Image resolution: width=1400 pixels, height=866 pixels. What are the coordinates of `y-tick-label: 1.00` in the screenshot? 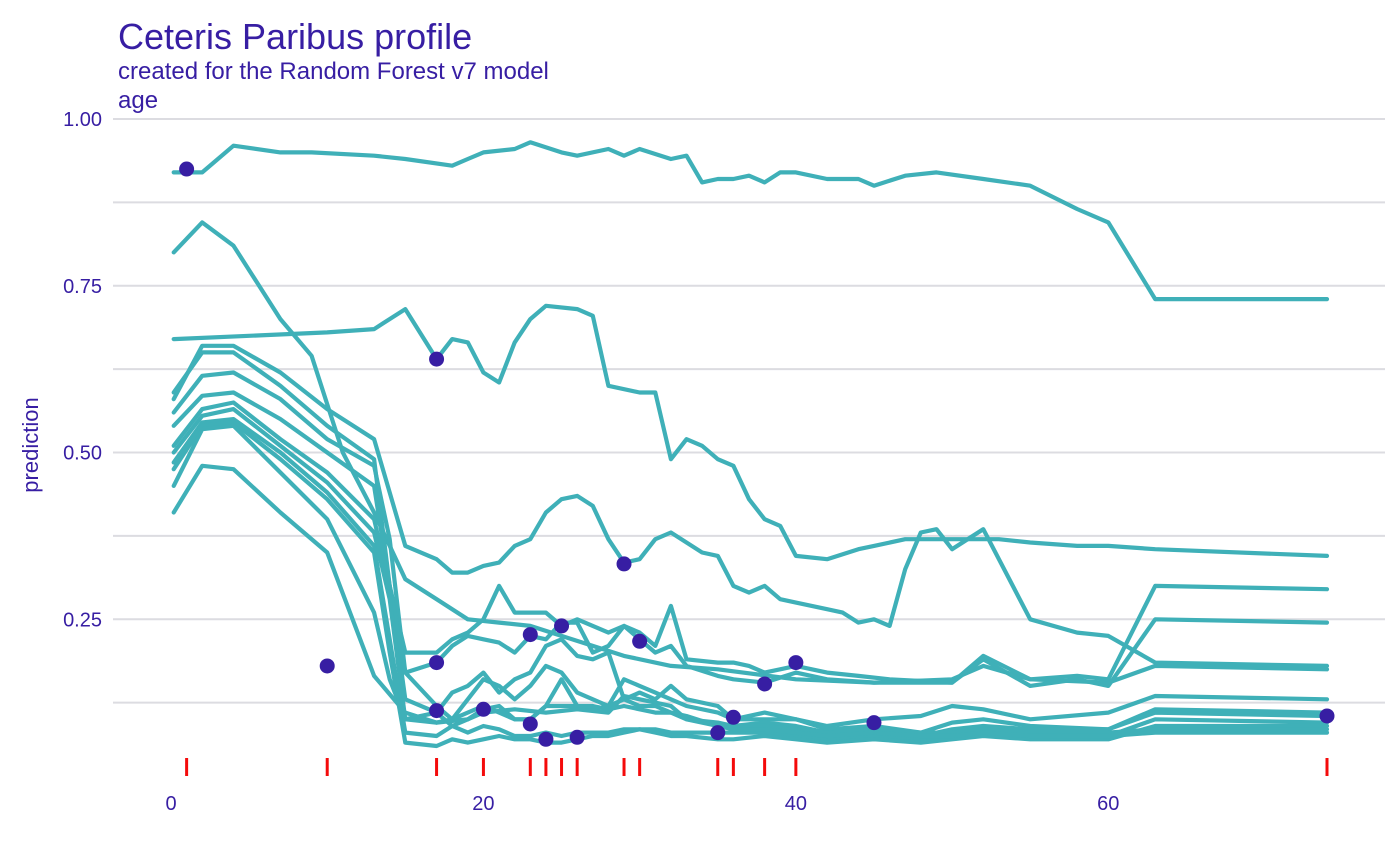 It's located at (82, 120).